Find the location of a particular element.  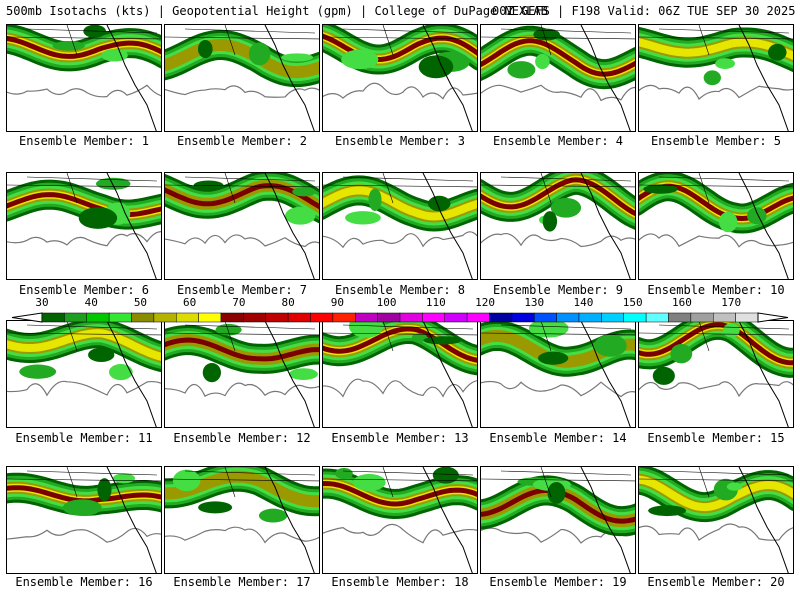

colorbar-tick-label: 130 is located at coordinates (534, 302).